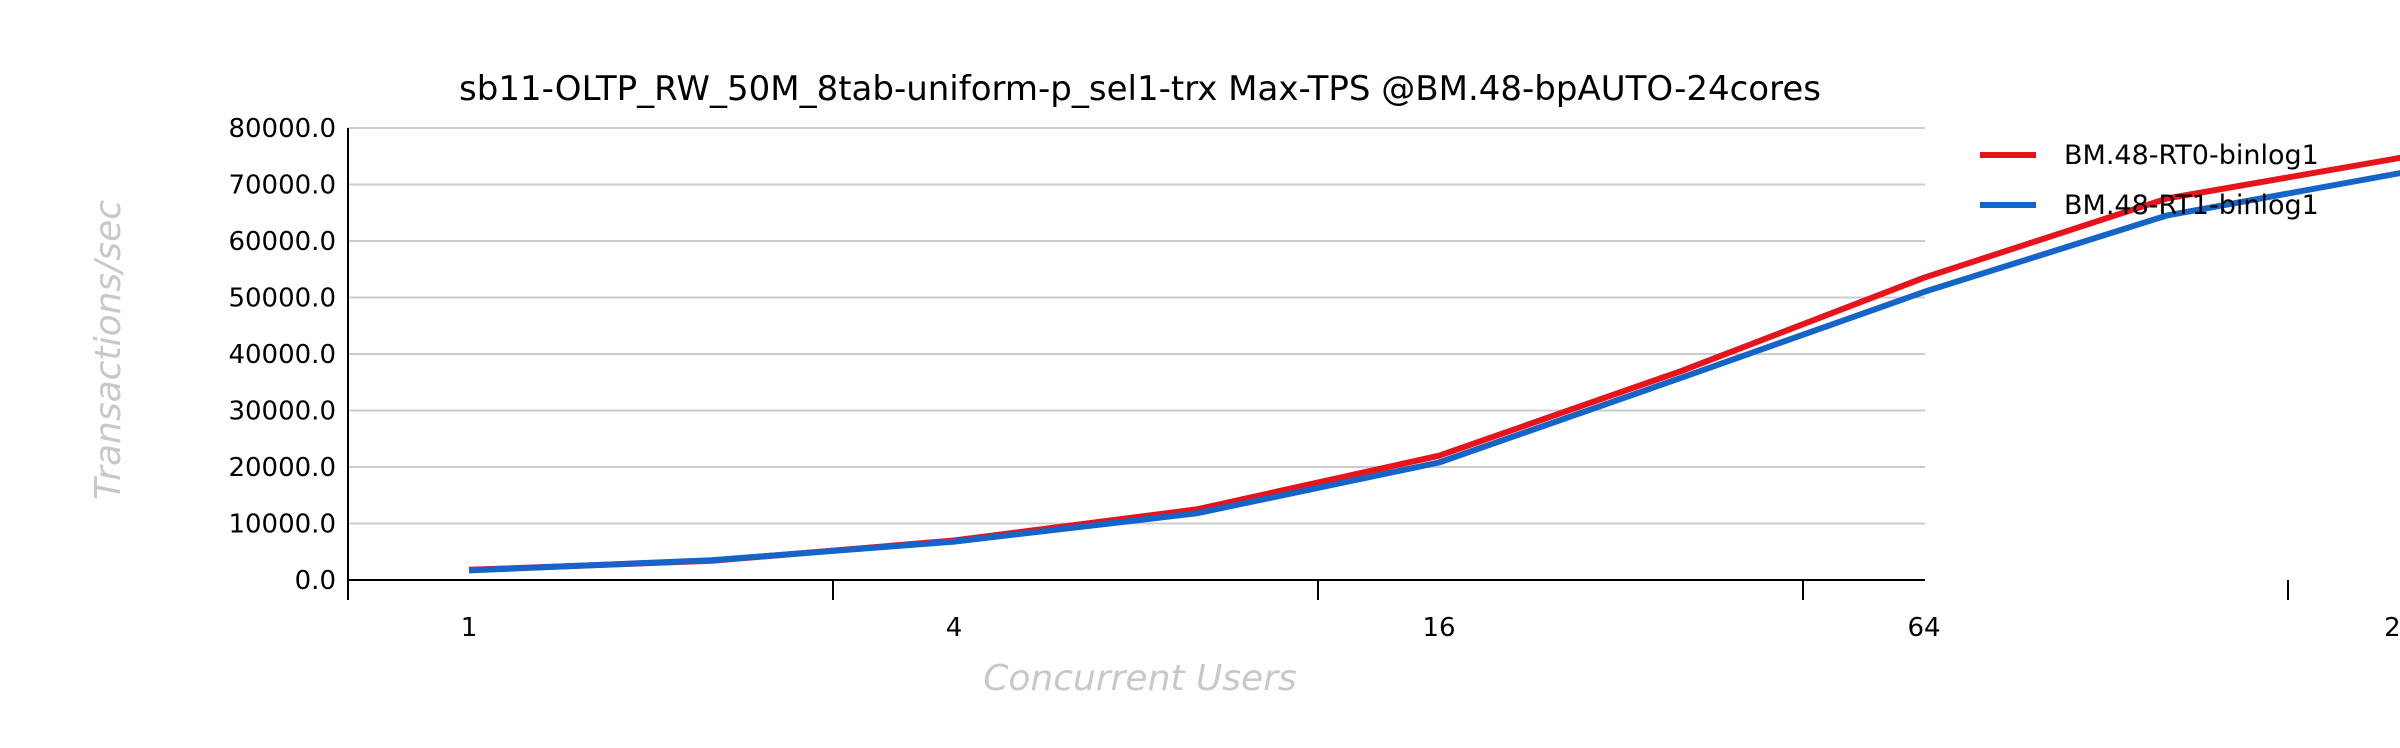 Image resolution: width=2400 pixels, height=748 pixels. I want to click on y-tick-label: 80000.0, so click(282, 129).